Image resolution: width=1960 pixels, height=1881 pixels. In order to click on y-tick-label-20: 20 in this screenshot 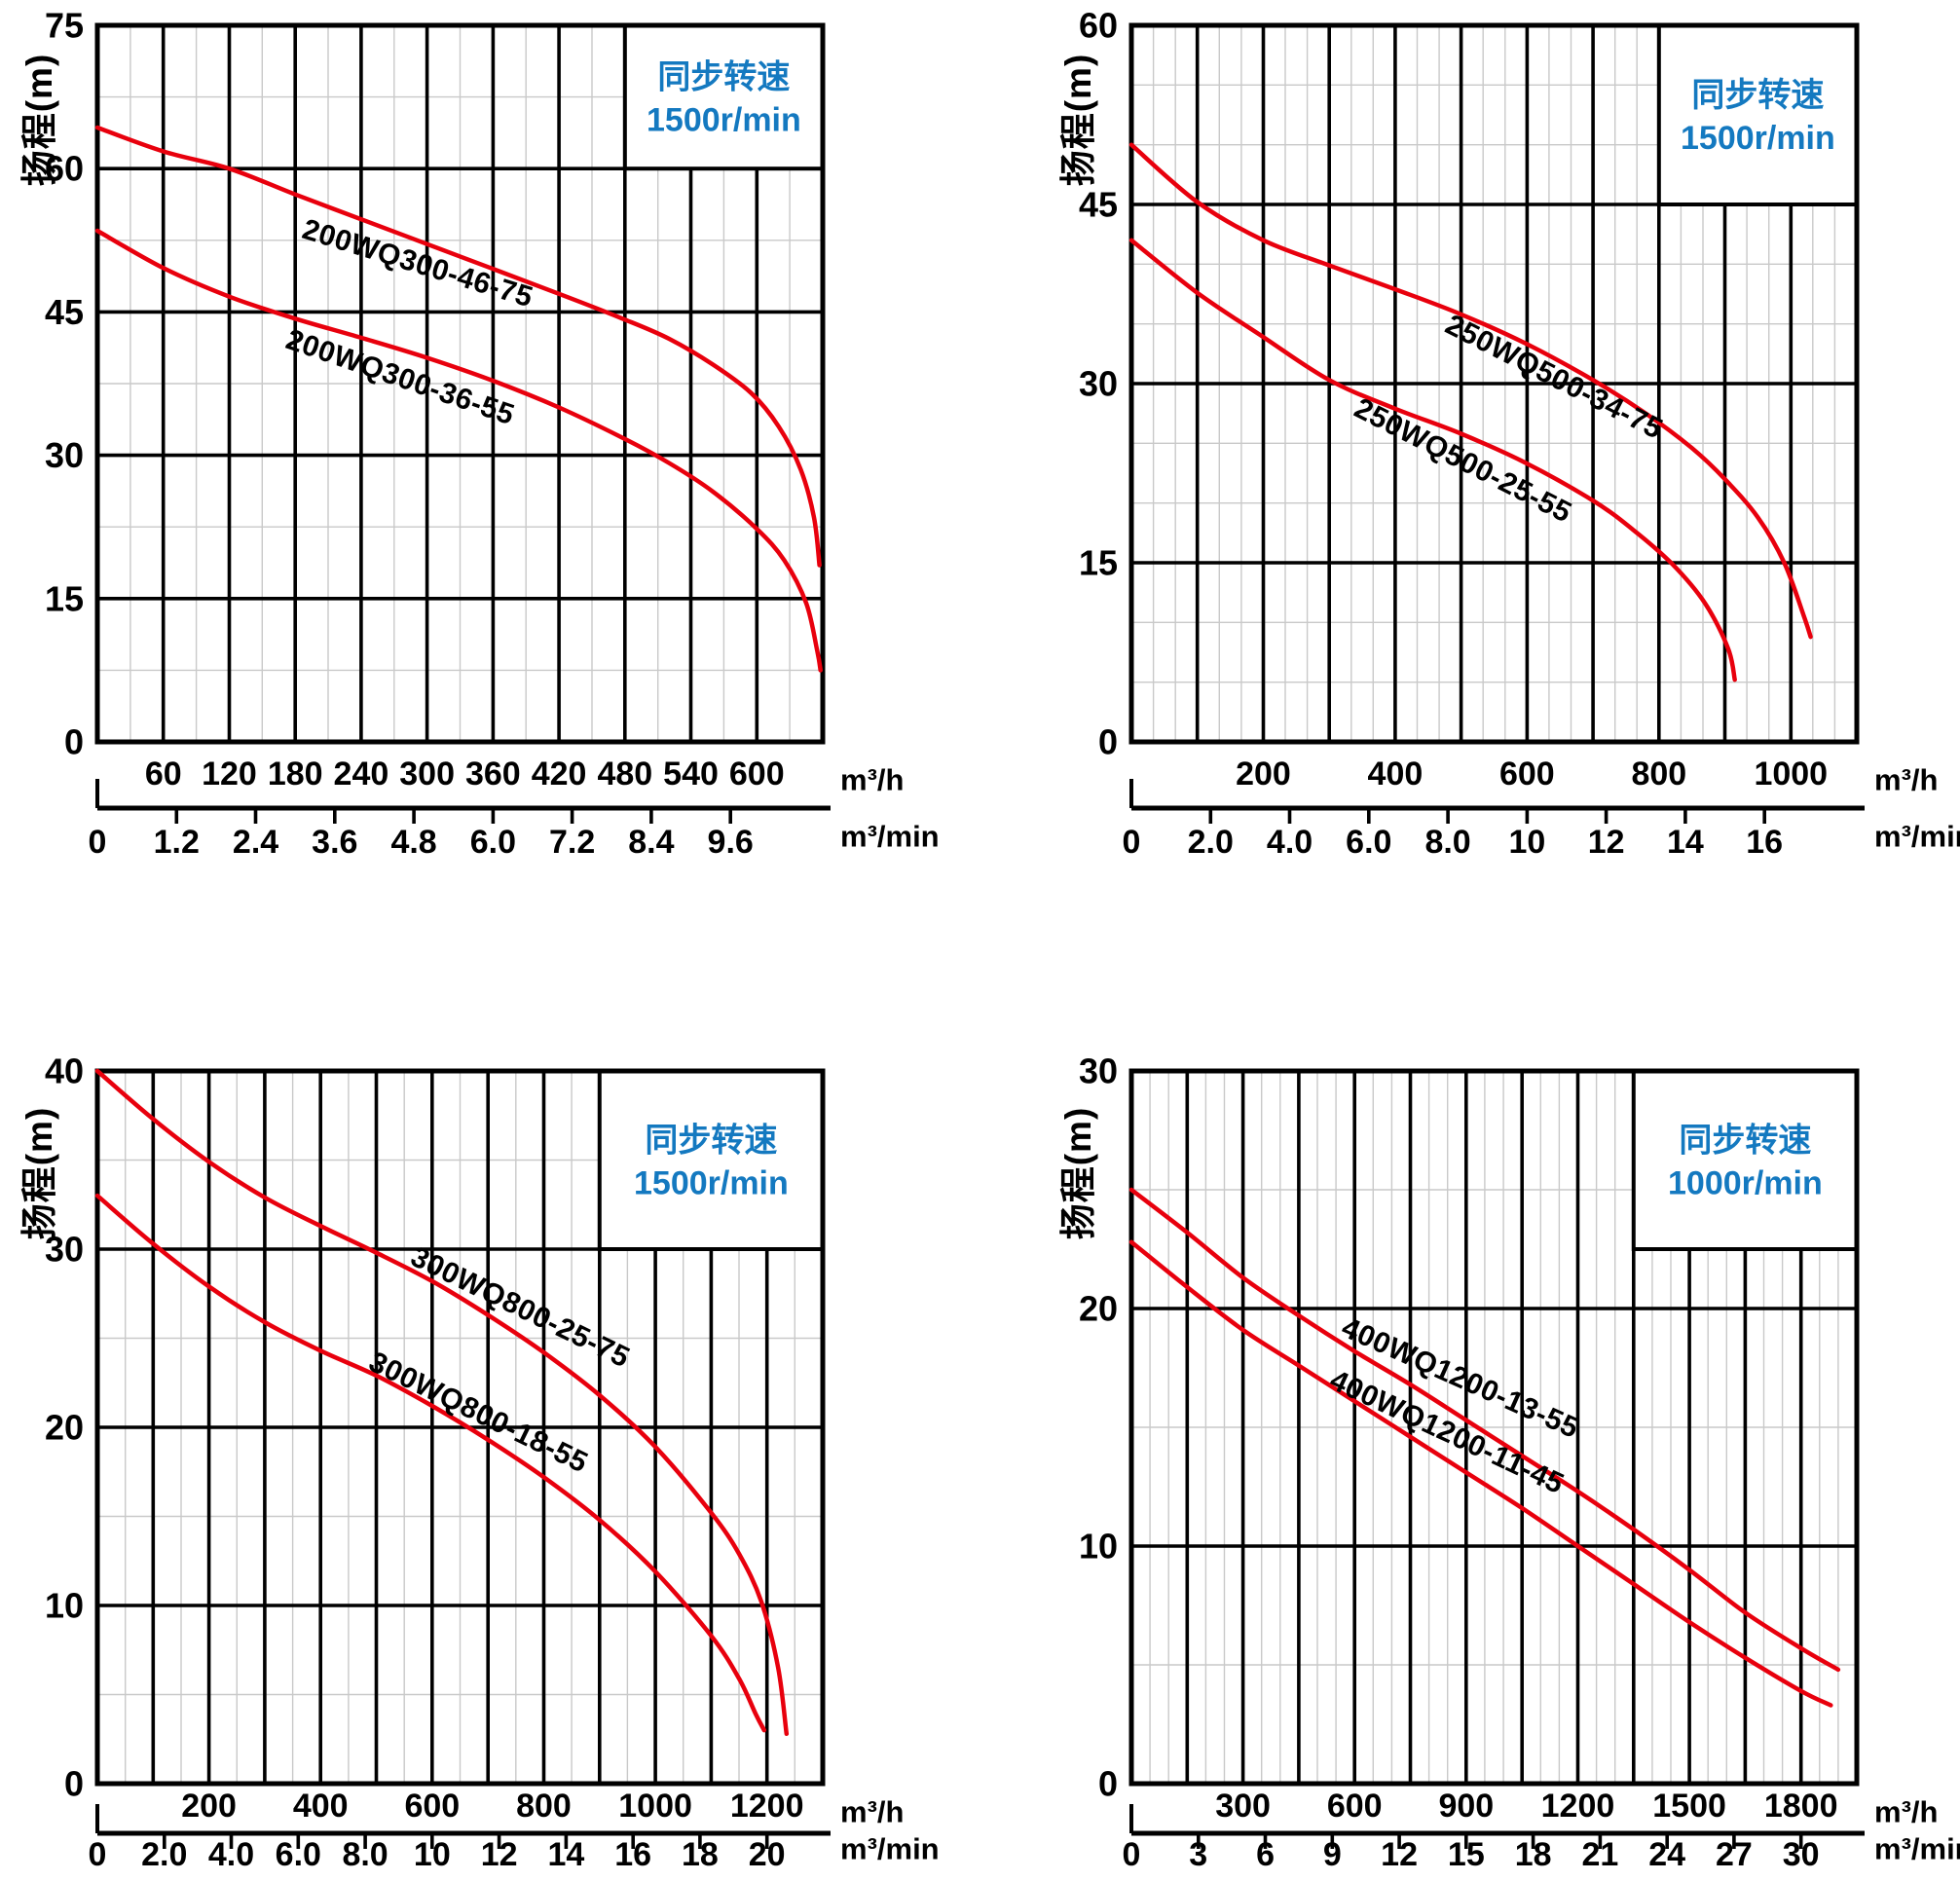, I will do `click(1098, 1309)`.